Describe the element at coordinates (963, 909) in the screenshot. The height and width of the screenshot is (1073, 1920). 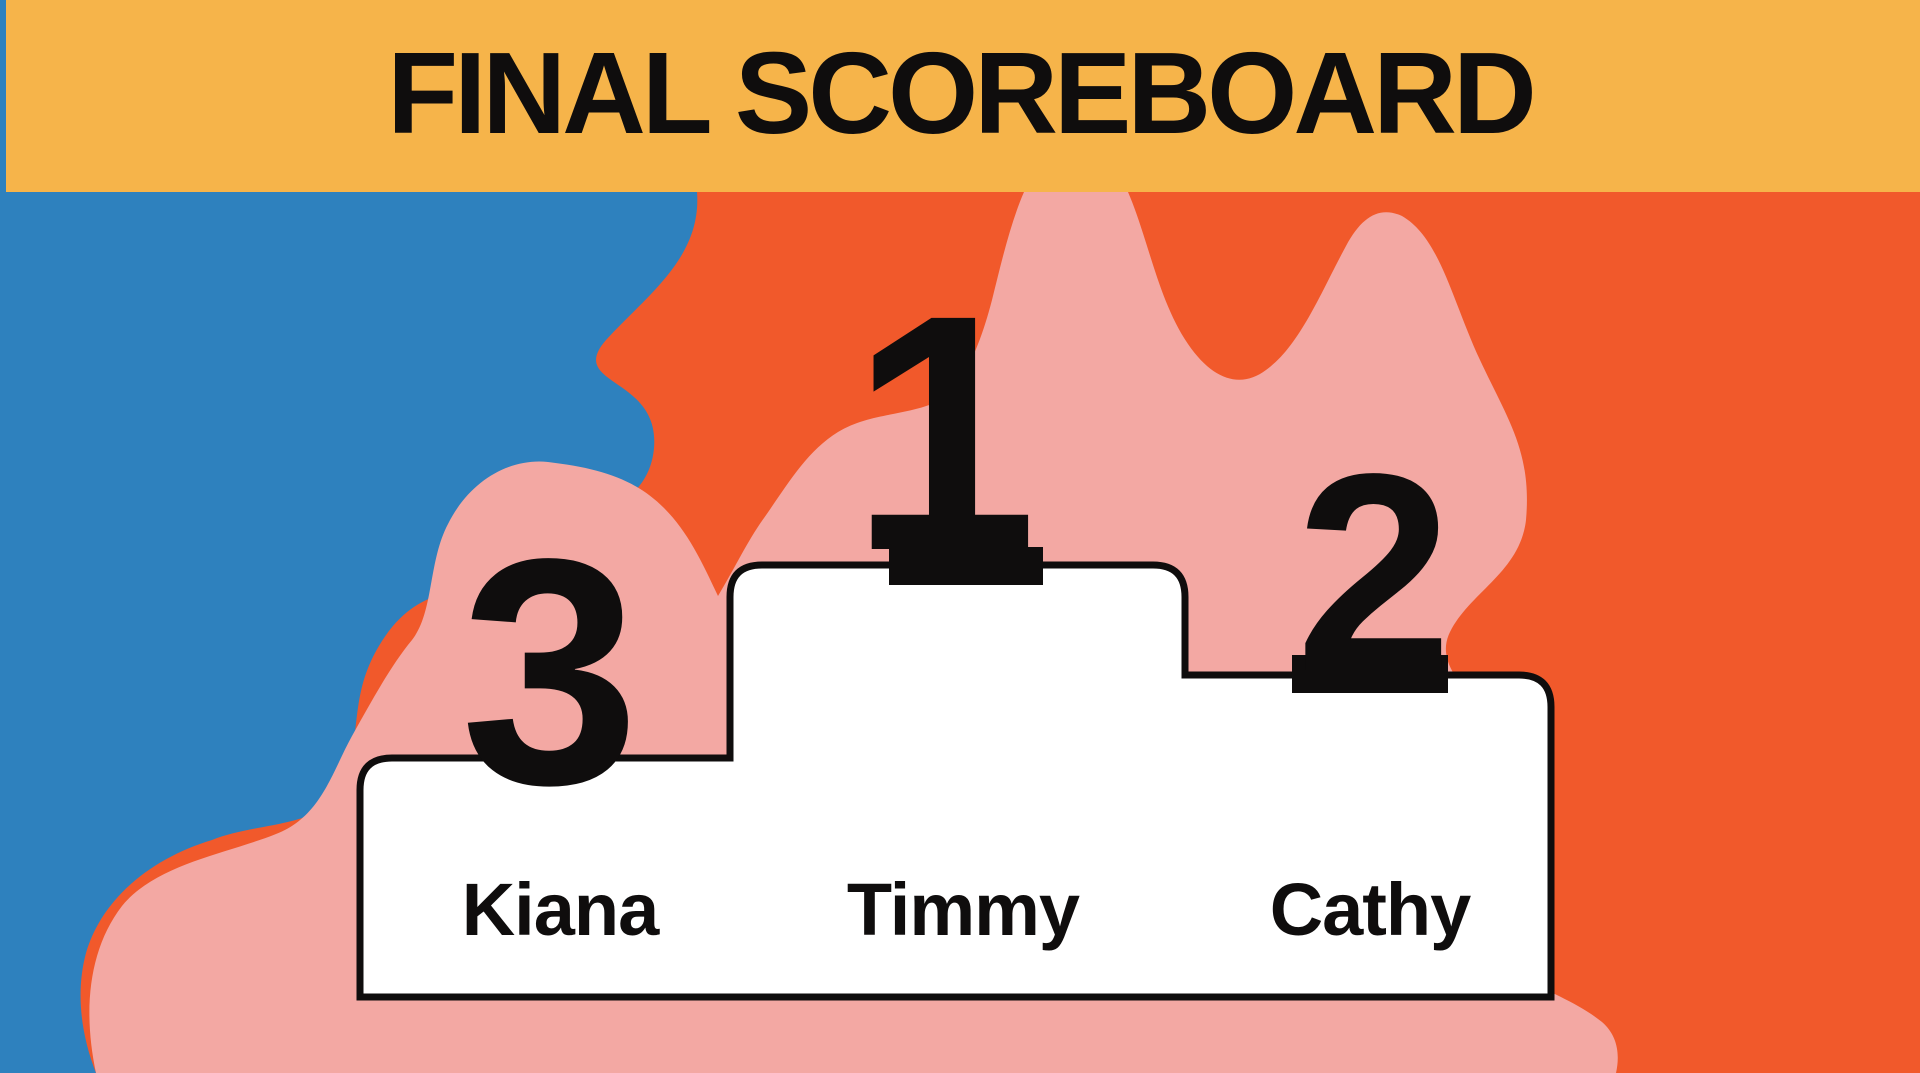
I see `first-place-name: Timmy` at that location.